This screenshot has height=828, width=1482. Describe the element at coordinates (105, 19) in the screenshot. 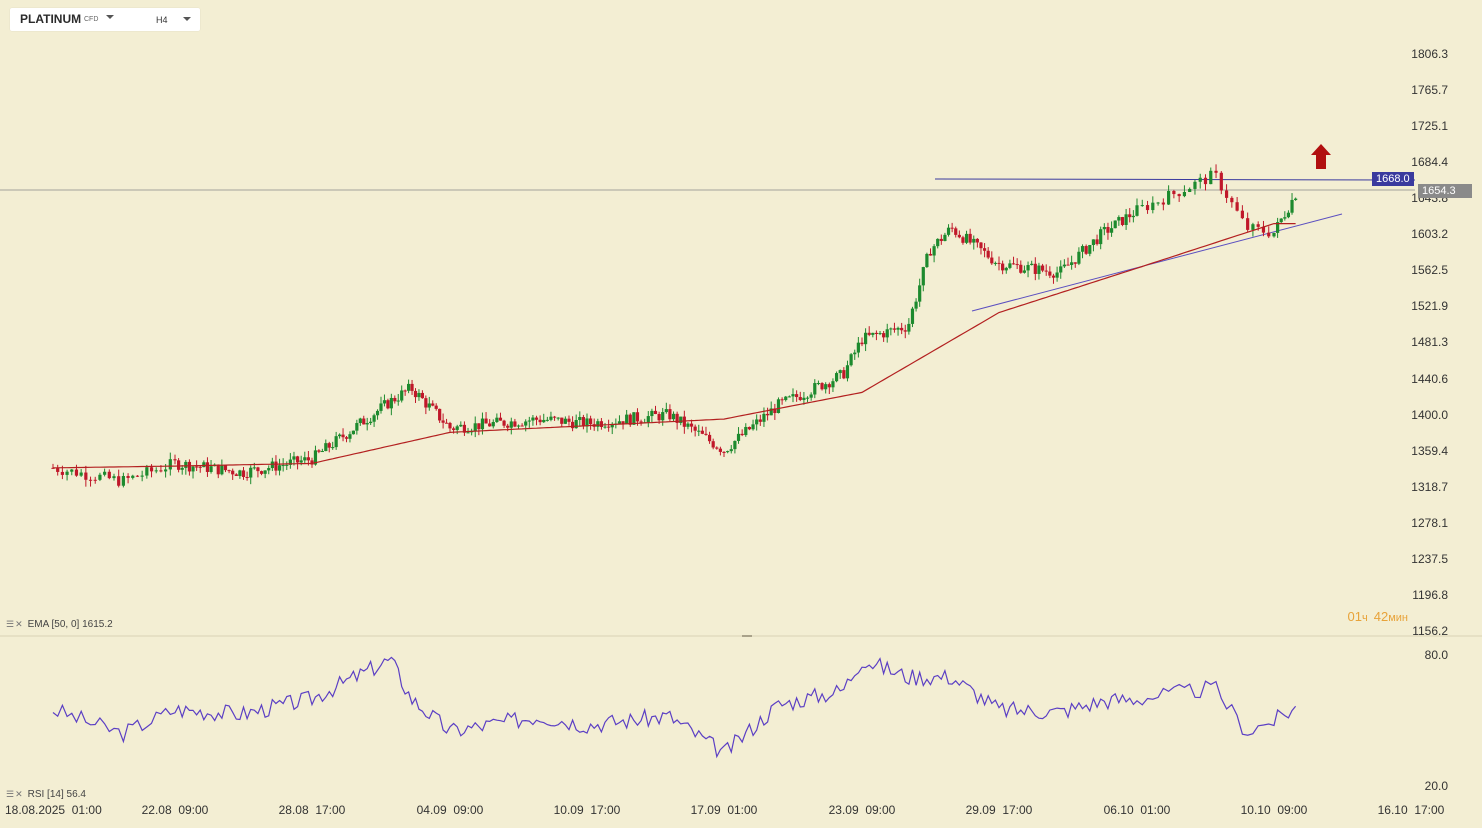

I see `symbol-toolbar: PLATINUM CFD H4` at that location.